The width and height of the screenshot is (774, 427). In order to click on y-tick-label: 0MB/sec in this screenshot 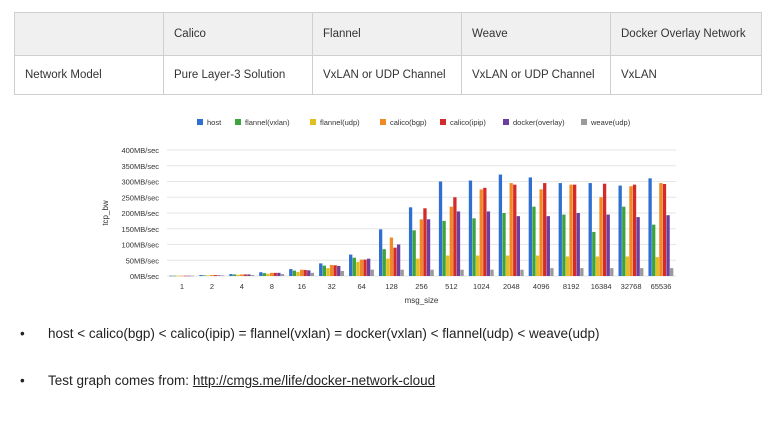, I will do `click(144, 276)`.